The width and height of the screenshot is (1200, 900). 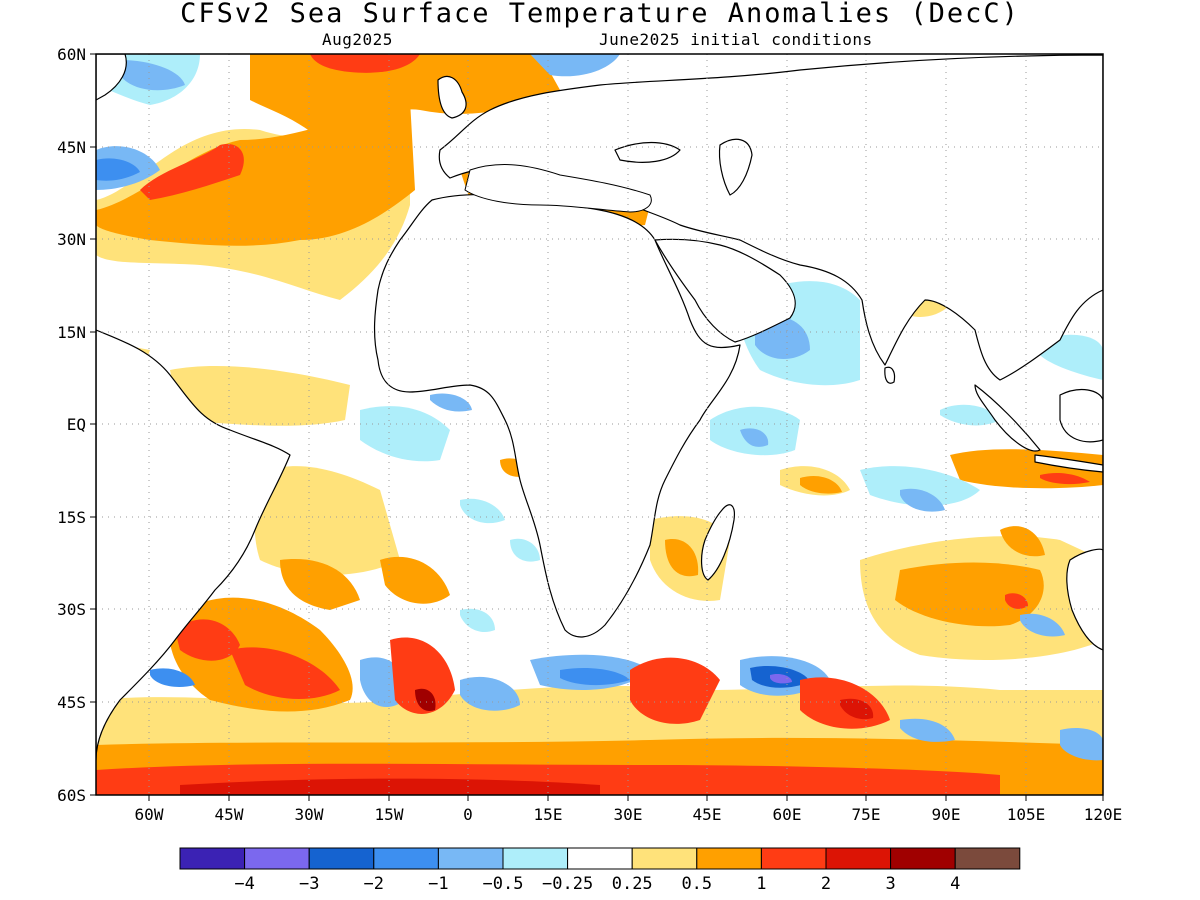 I want to click on colorbar: −4 −3 −2 −1 −0.5 −0.25 0.25 0.5 1 2 3 4, so click(x=600, y=870).